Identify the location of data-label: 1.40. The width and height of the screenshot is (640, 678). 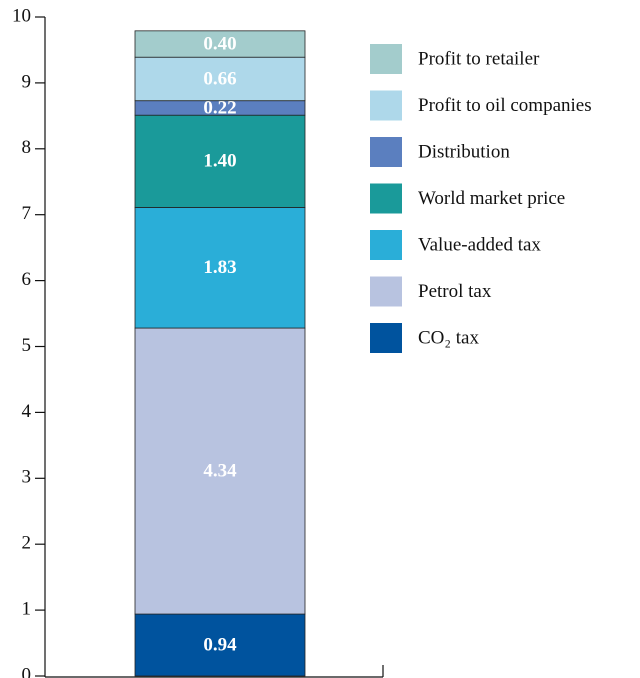
(219, 161).